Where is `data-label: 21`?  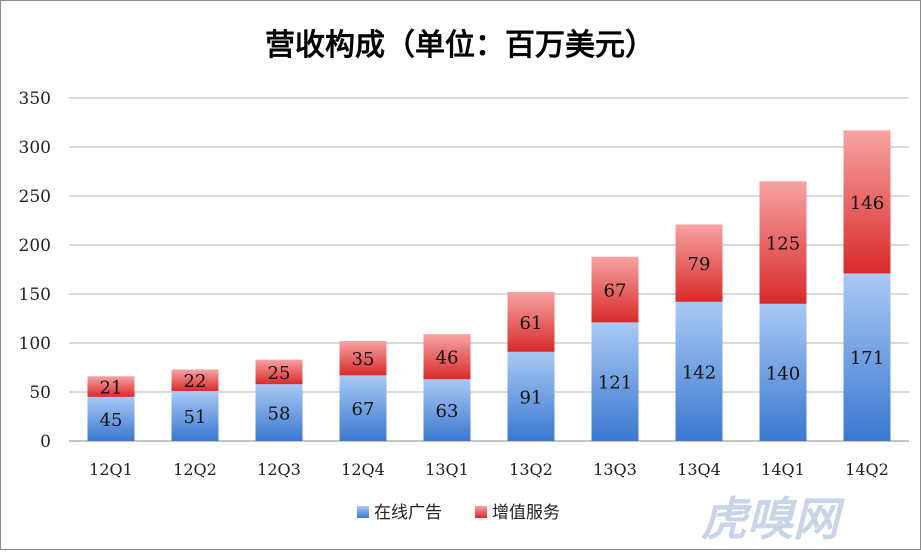
data-label: 21 is located at coordinates (111, 388).